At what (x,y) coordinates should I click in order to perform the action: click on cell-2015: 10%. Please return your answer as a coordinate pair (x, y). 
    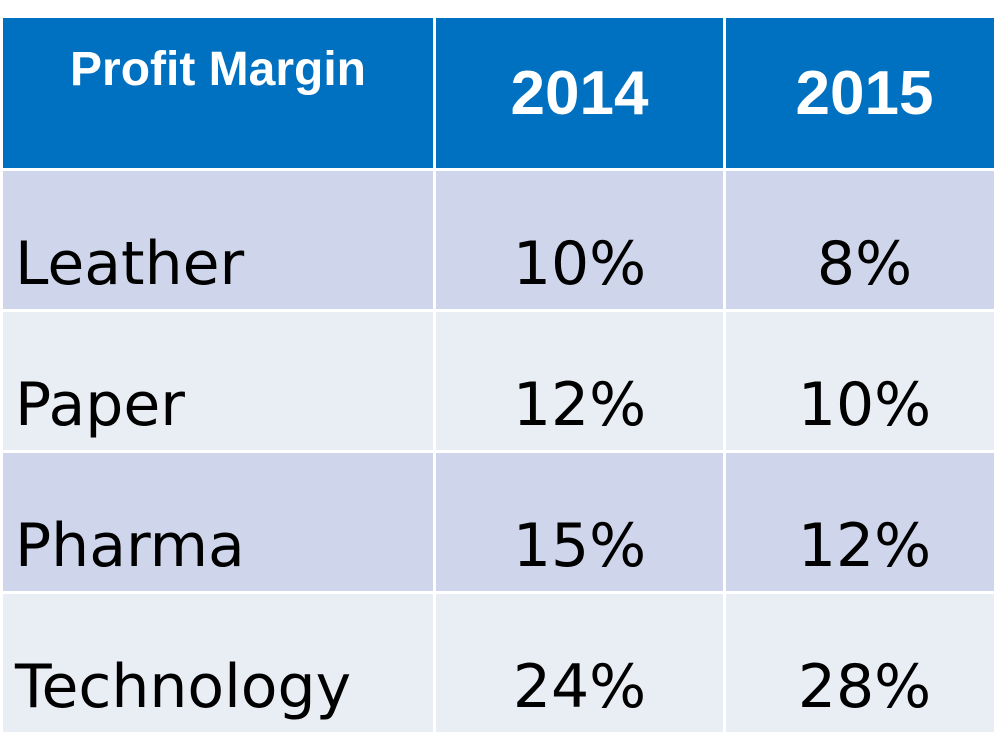
    Looking at the image, I should click on (860, 381).